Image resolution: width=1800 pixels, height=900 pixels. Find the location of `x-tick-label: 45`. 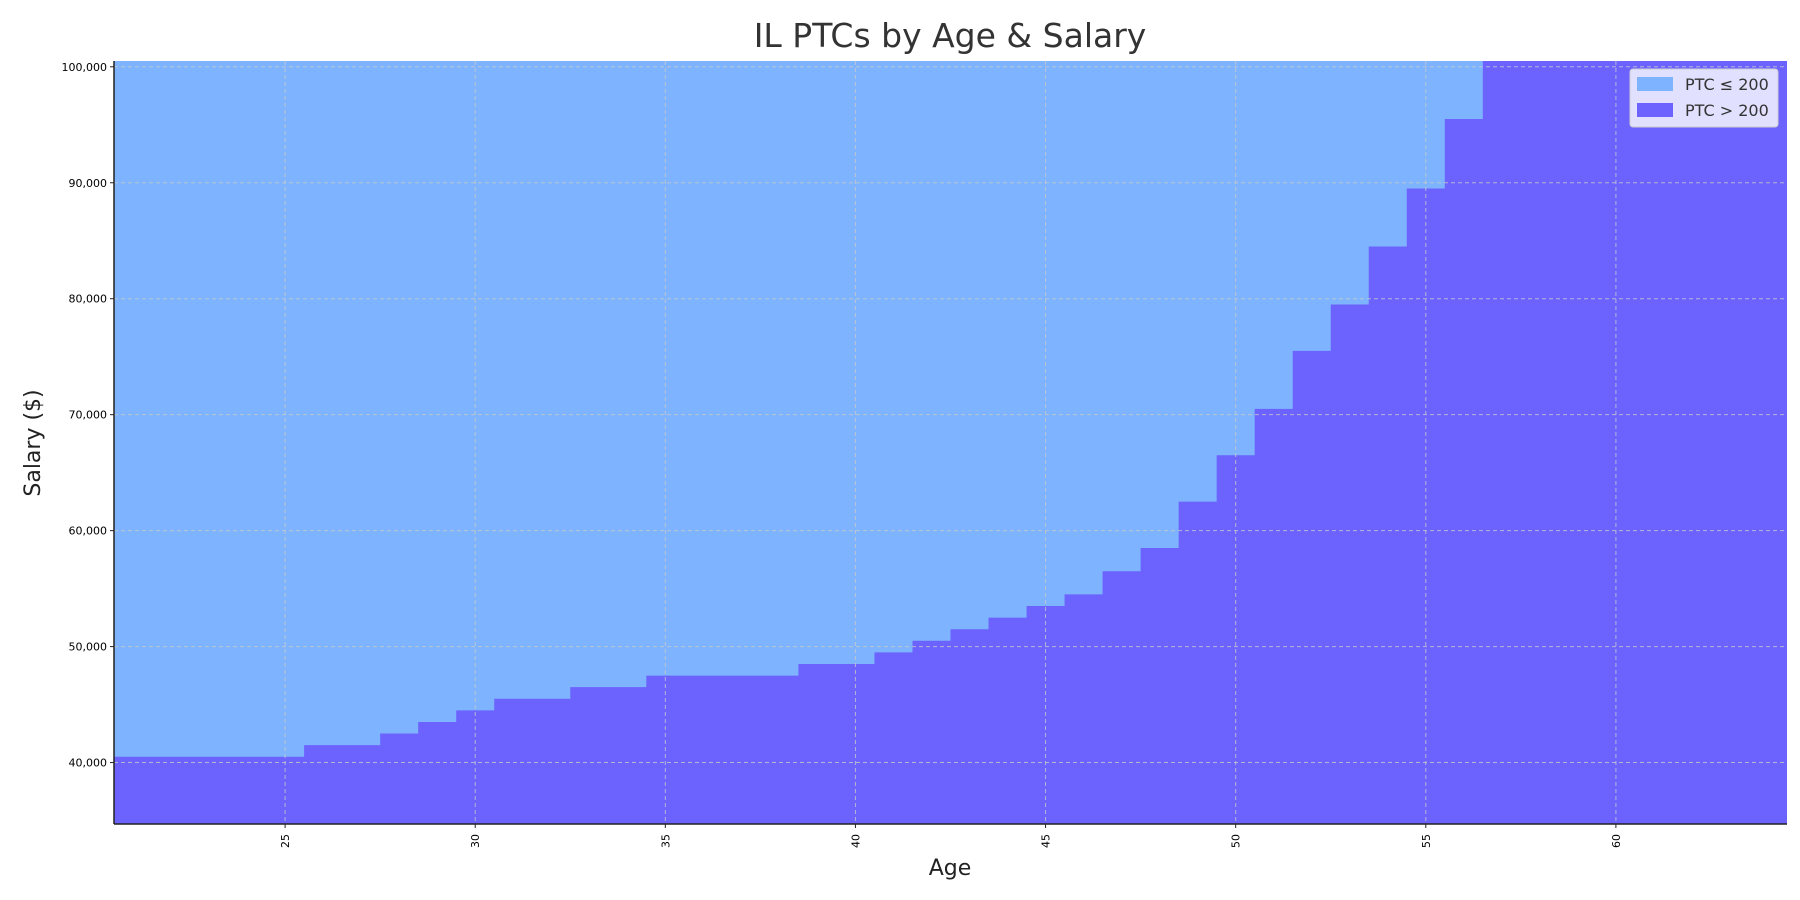

x-tick-label: 45 is located at coordinates (1046, 841).